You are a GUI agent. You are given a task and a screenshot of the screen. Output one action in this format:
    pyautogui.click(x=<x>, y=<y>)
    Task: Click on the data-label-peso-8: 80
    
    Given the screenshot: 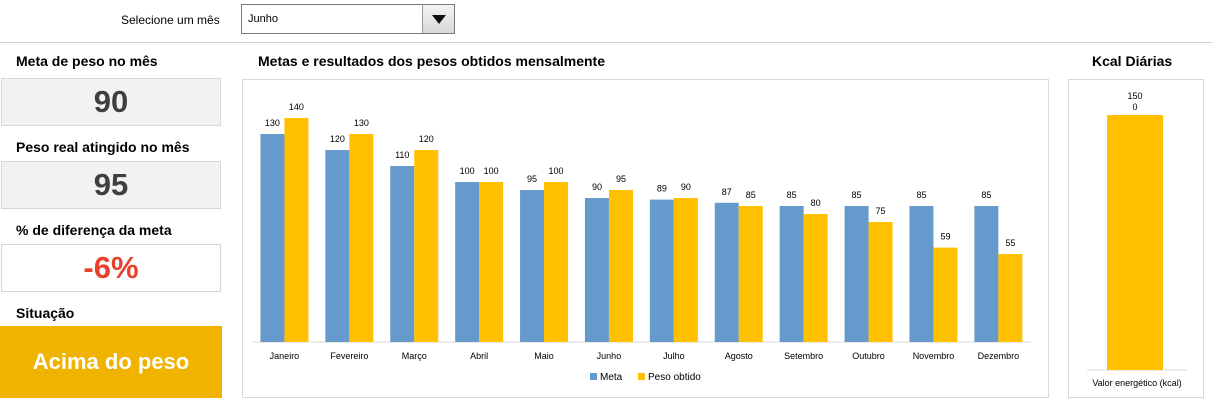 What is the action you would take?
    pyautogui.click(x=816, y=203)
    